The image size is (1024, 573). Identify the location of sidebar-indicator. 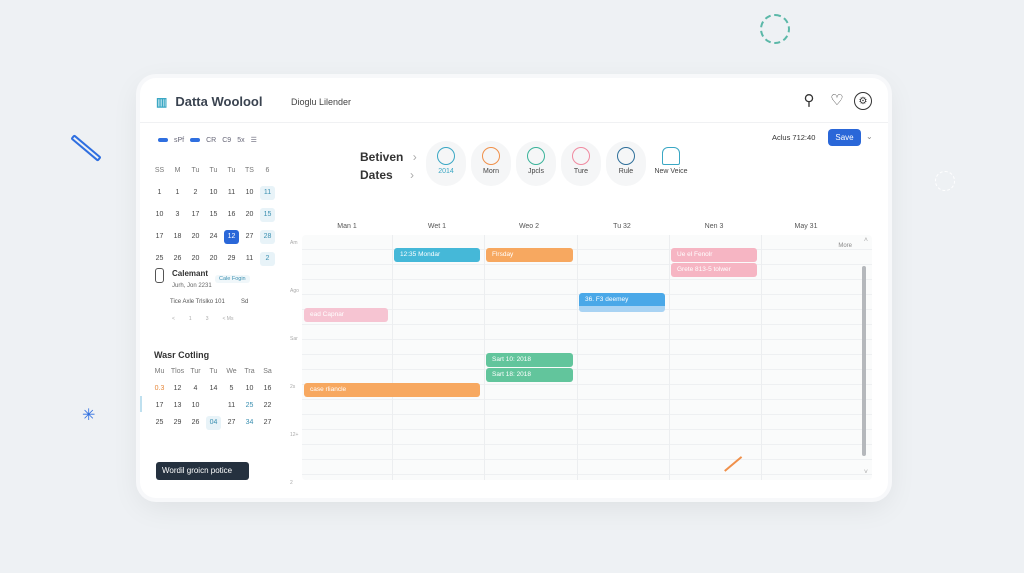
(141, 404).